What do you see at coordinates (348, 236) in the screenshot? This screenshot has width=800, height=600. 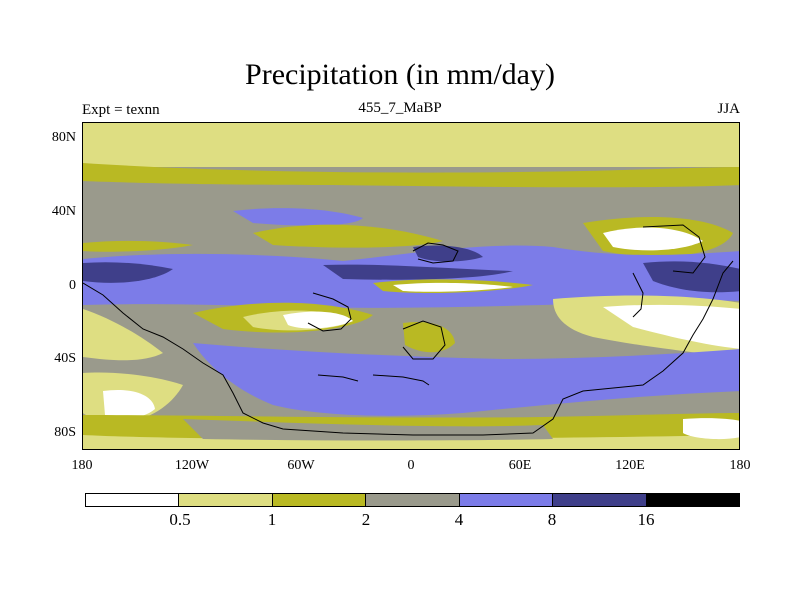 I see `patch-sub-n` at bounding box center [348, 236].